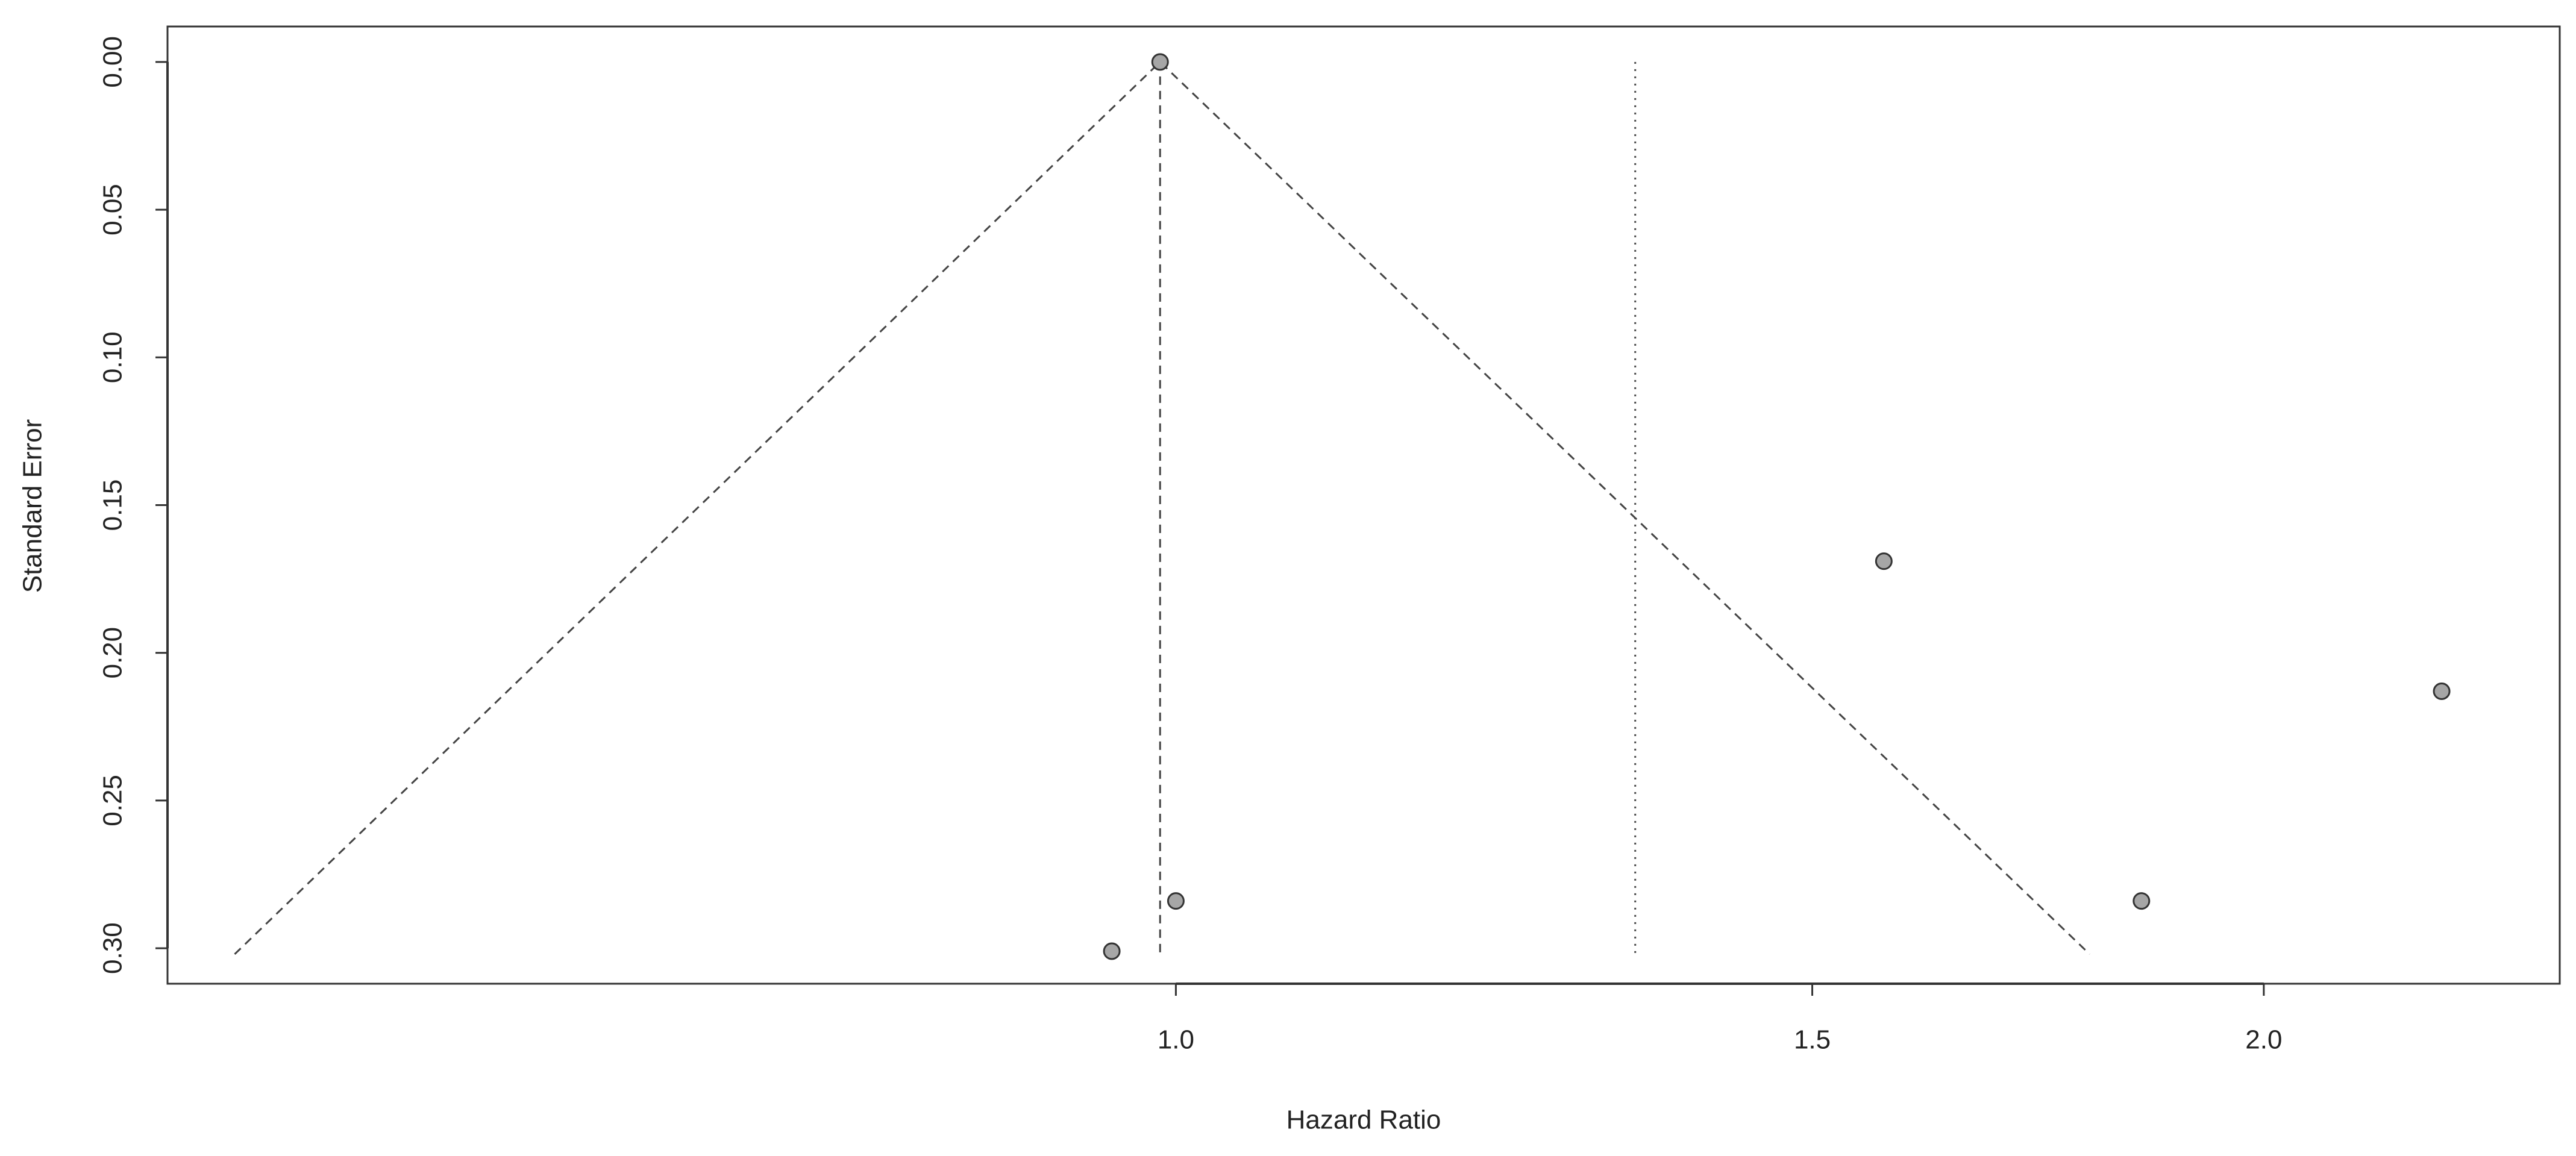 The width and height of the screenshot is (2576, 1156). What do you see at coordinates (113, 505) in the screenshot?
I see `y-tick-label: 0.15` at bounding box center [113, 505].